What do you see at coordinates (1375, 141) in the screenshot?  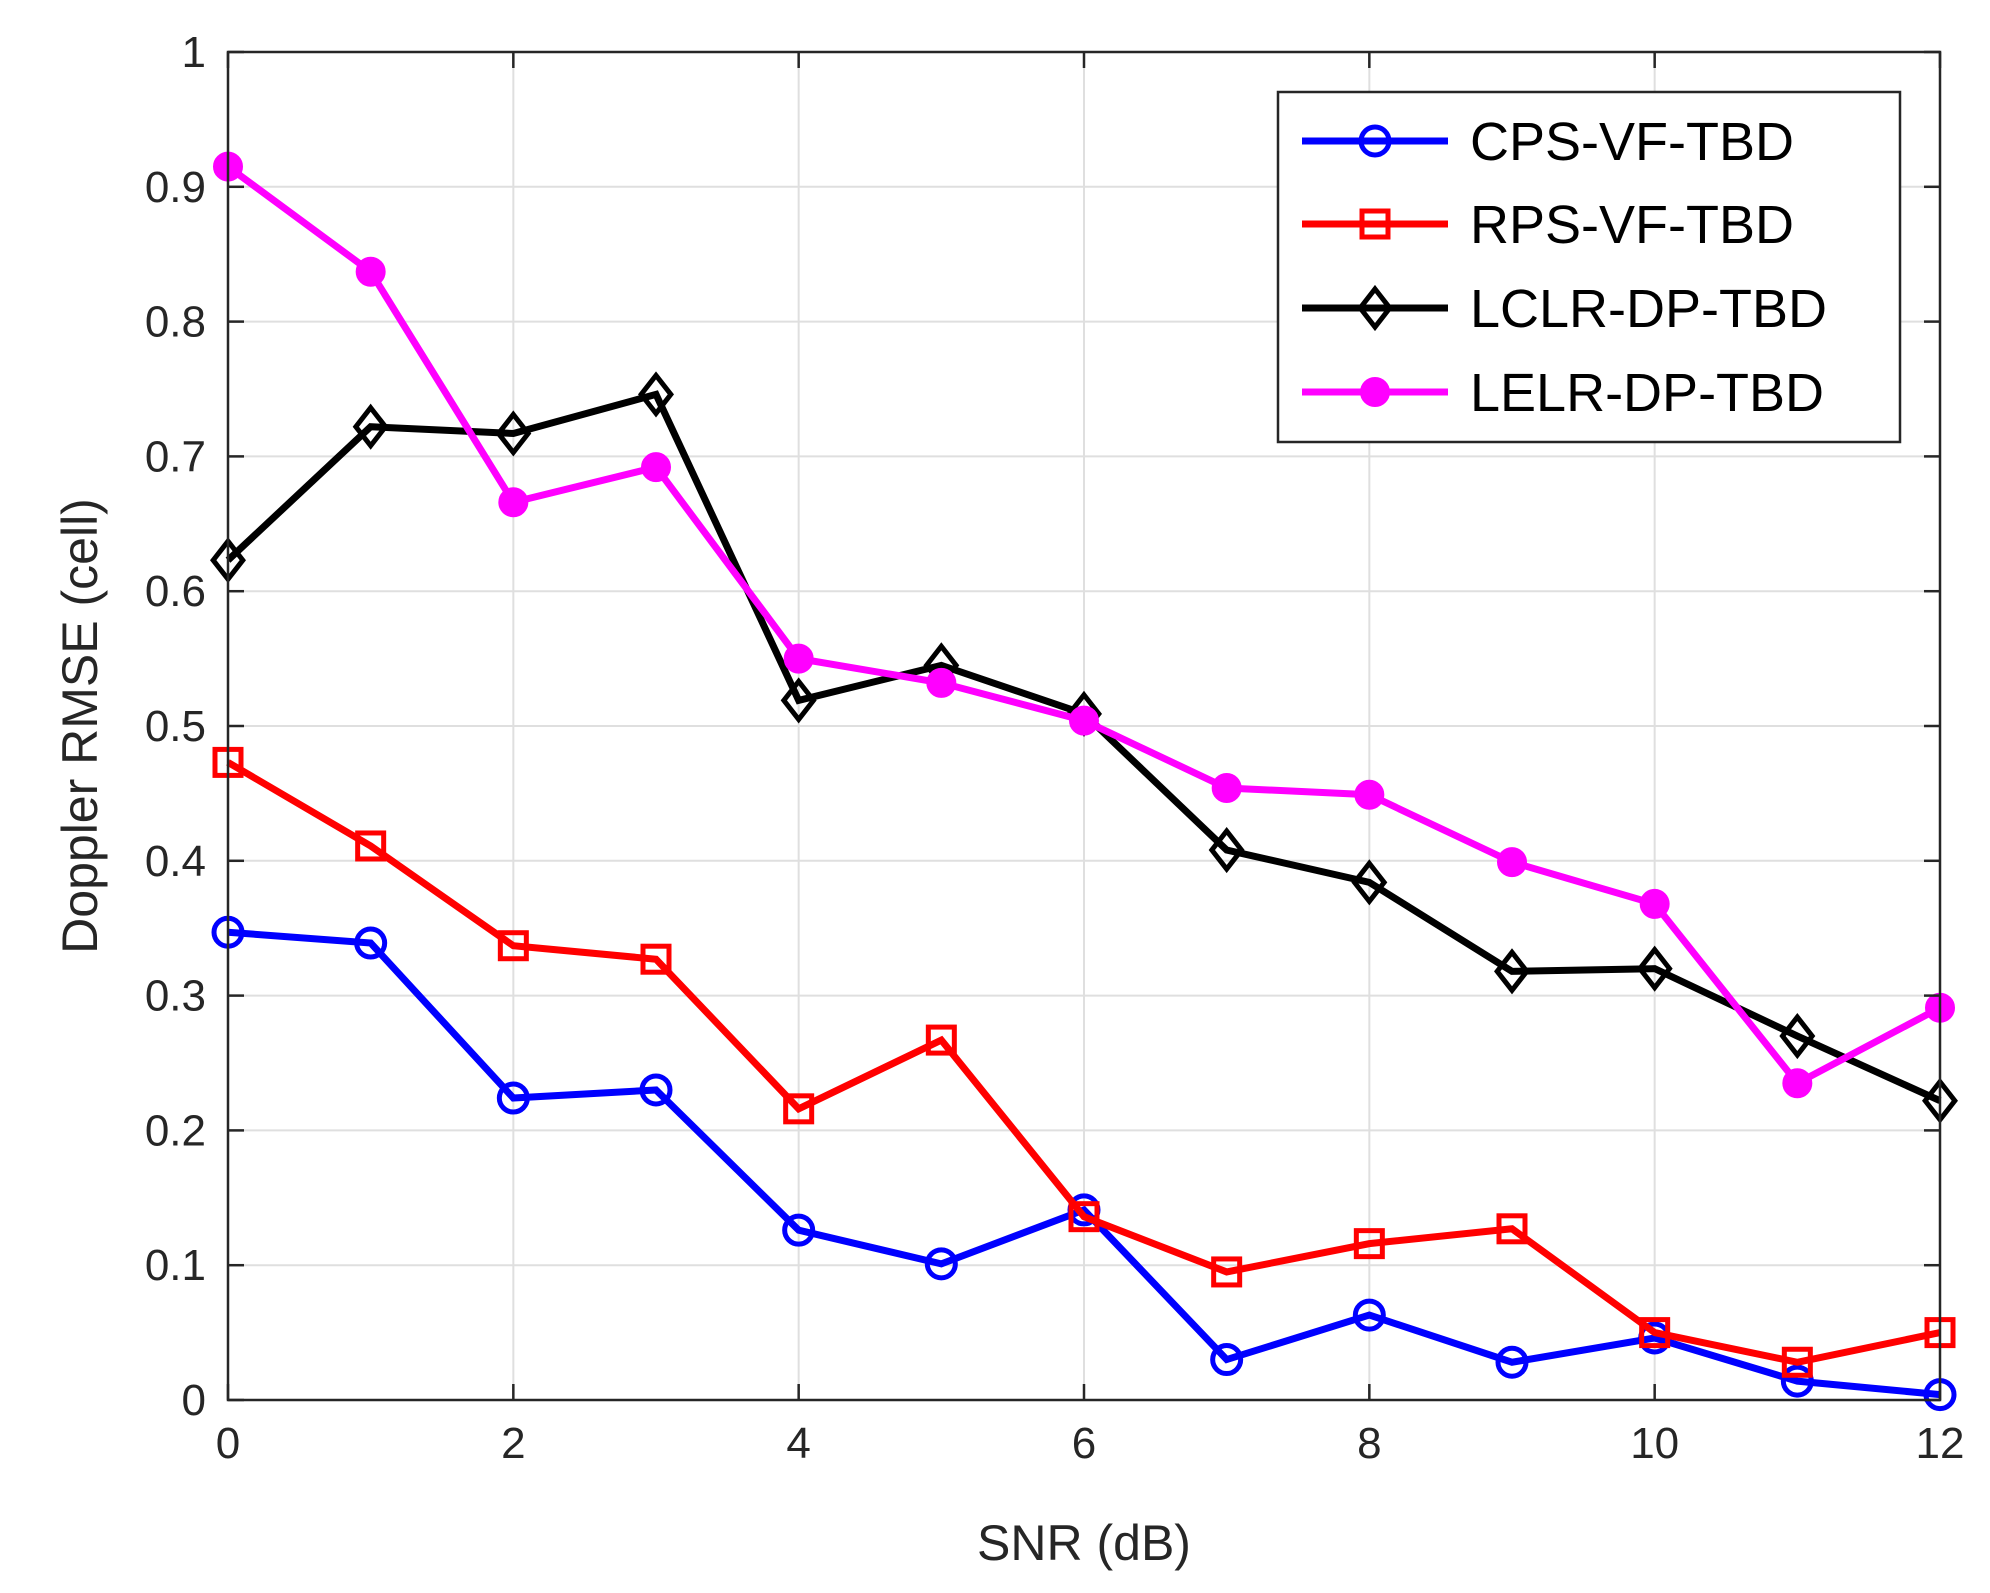 I see `legend-marker-cps-vf-tbd` at bounding box center [1375, 141].